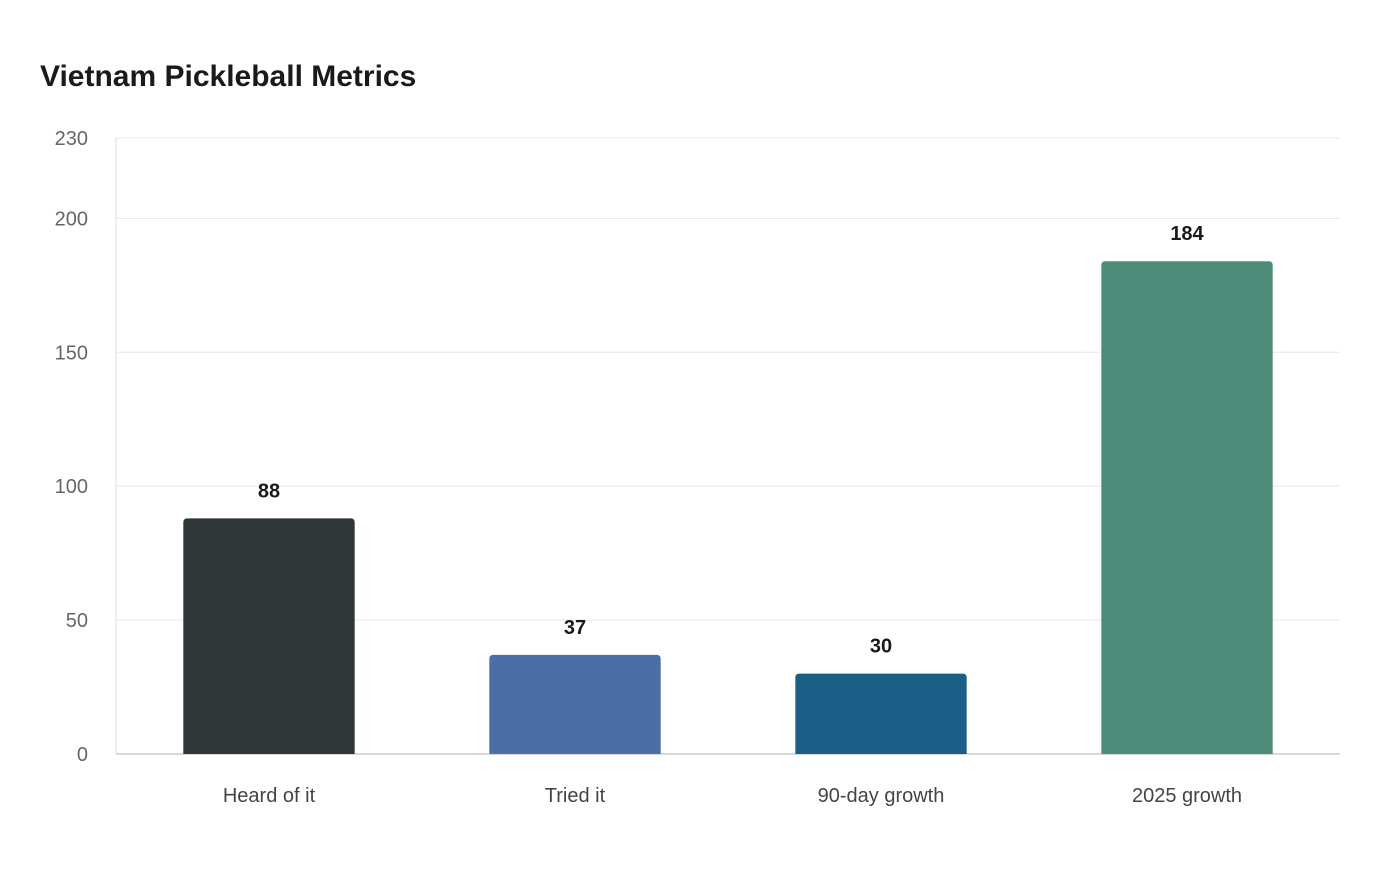 The image size is (1400, 880). What do you see at coordinates (881, 647) in the screenshot?
I see `bar-value-label: 30` at bounding box center [881, 647].